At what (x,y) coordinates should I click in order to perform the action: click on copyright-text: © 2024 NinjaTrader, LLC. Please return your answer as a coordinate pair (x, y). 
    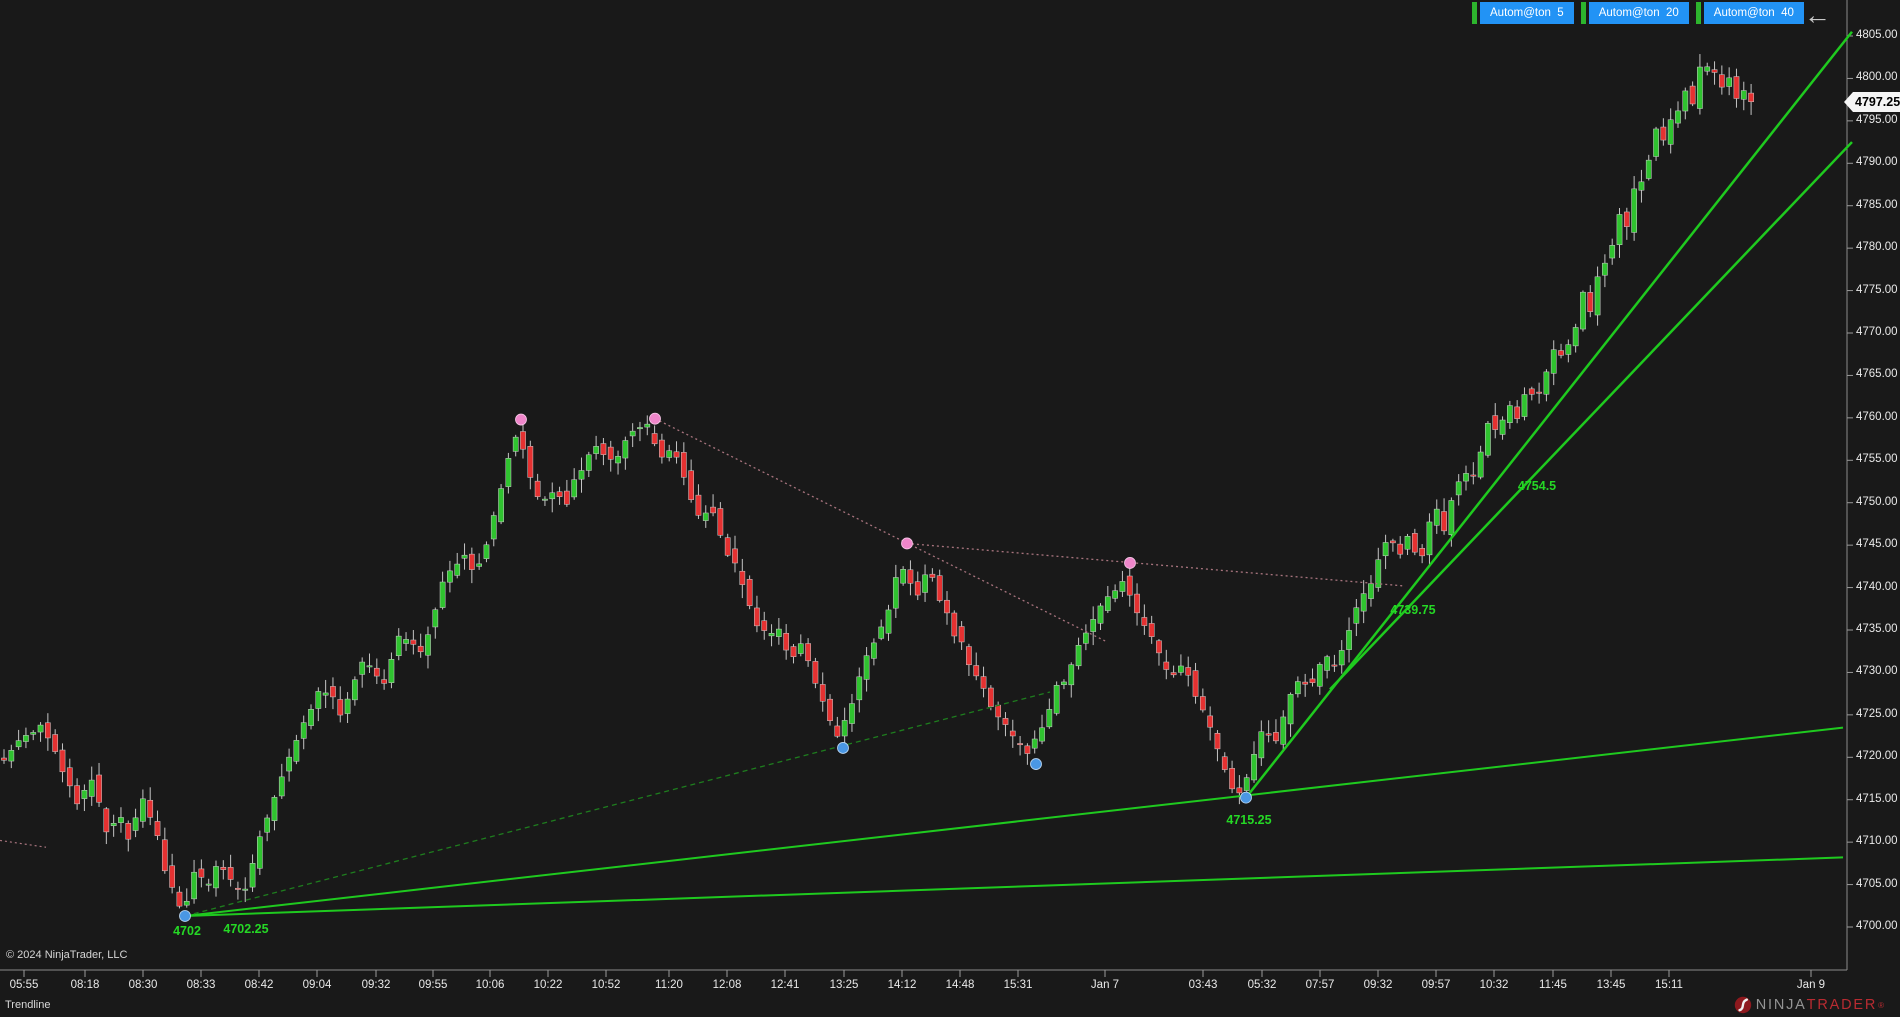
    Looking at the image, I should click on (67, 955).